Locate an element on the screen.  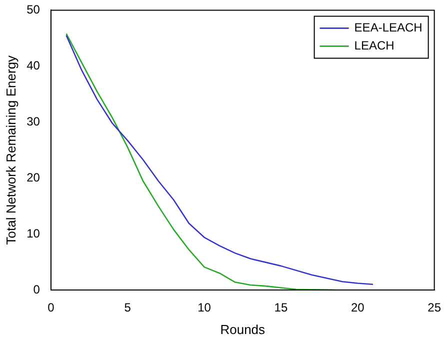
y-tick-label: 10 is located at coordinates (33, 233).